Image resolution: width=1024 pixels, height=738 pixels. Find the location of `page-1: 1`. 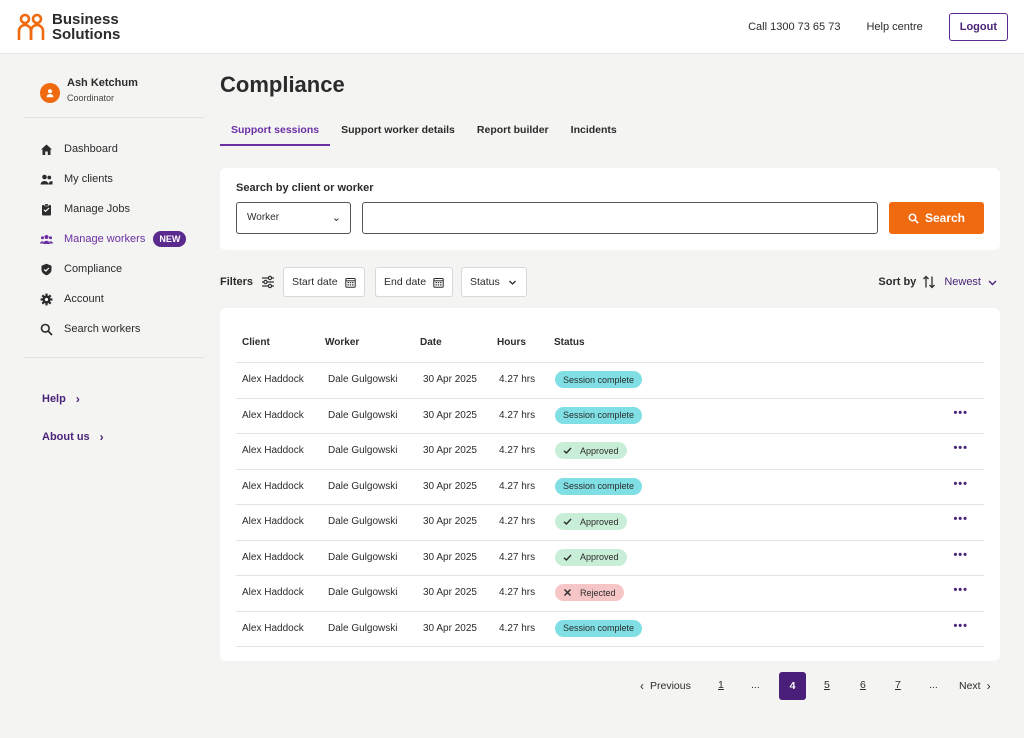

page-1: 1 is located at coordinates (721, 685).